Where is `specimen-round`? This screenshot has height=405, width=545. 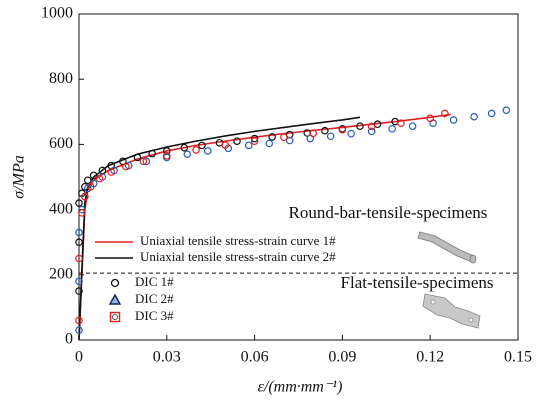
specimen-round is located at coordinates (447, 247).